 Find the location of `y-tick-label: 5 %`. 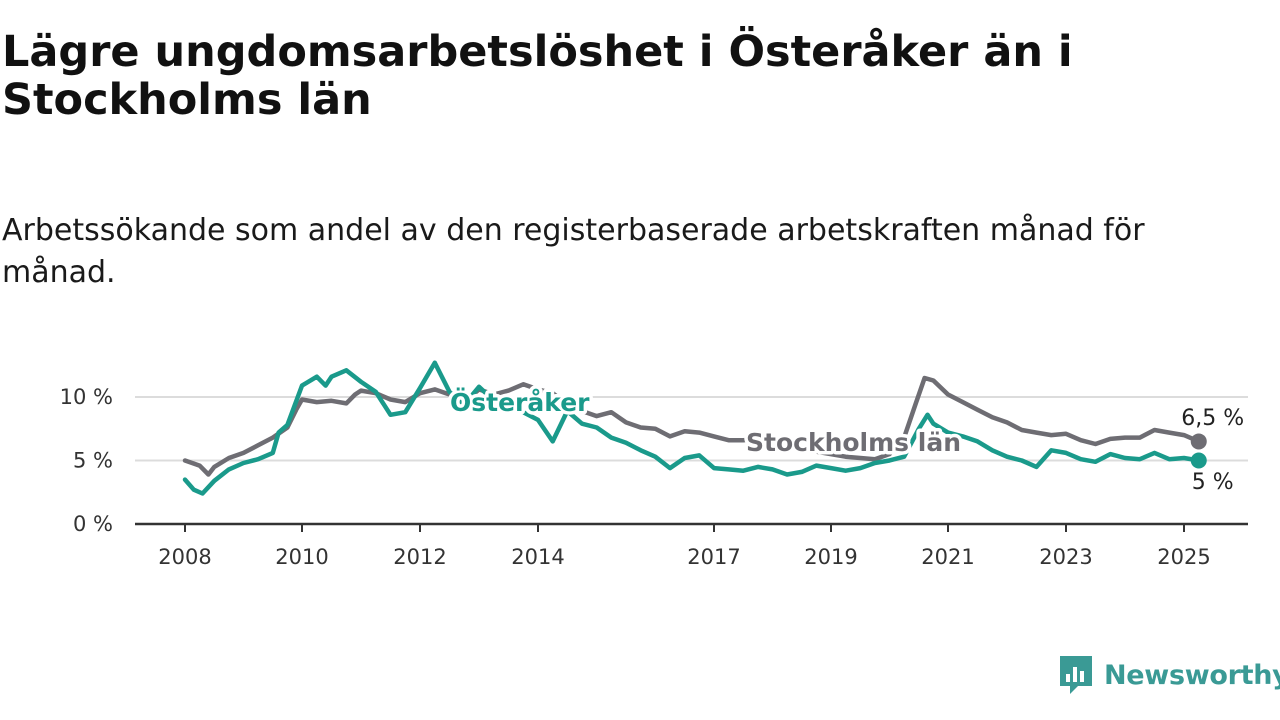

y-tick-label: 5 % is located at coordinates (93, 461).